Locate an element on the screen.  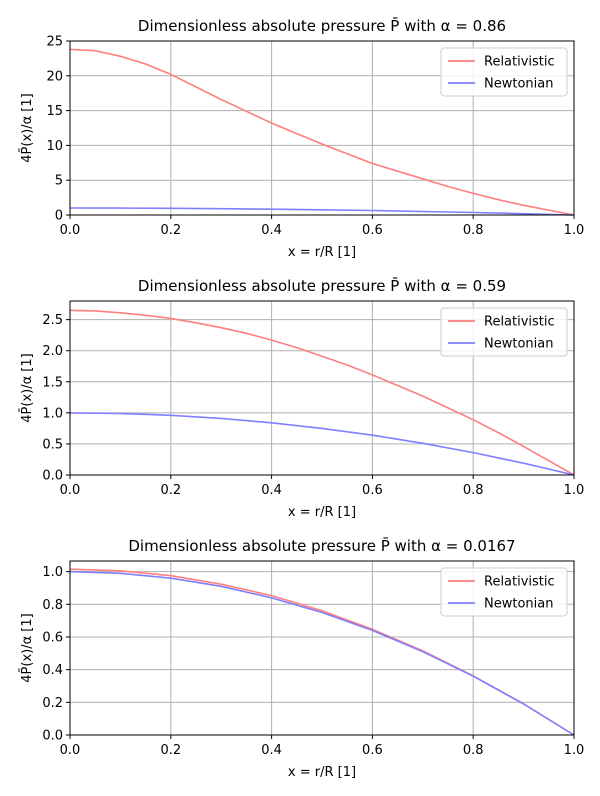
y-tick-label: 2.0 is located at coordinates (52, 351).